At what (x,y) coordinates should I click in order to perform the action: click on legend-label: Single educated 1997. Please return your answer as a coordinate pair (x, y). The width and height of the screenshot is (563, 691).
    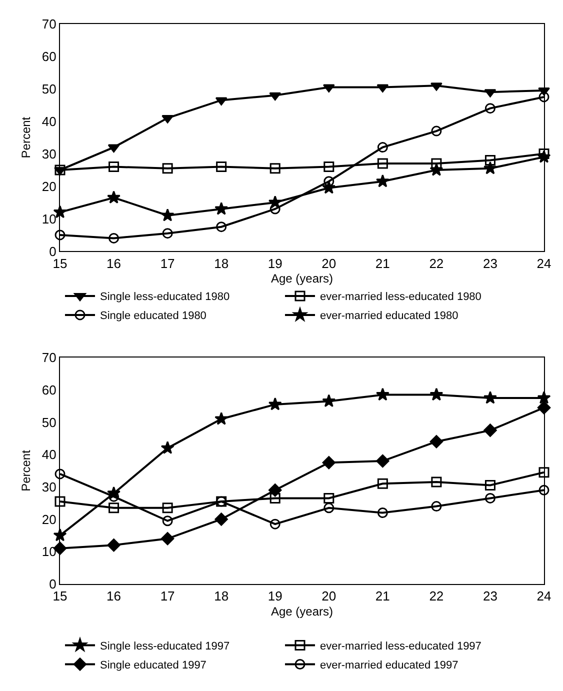
    Looking at the image, I should click on (153, 666).